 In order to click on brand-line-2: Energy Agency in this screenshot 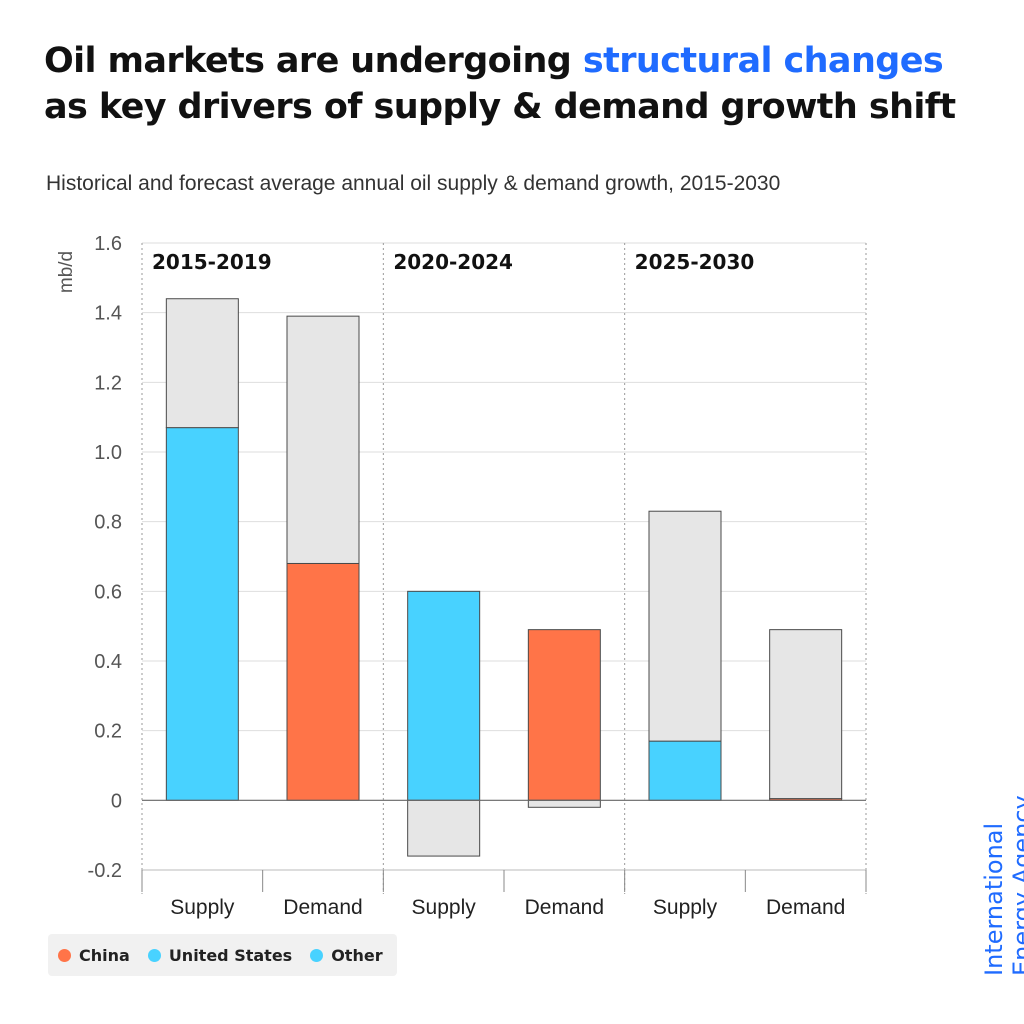, I will do `click(1016, 885)`.